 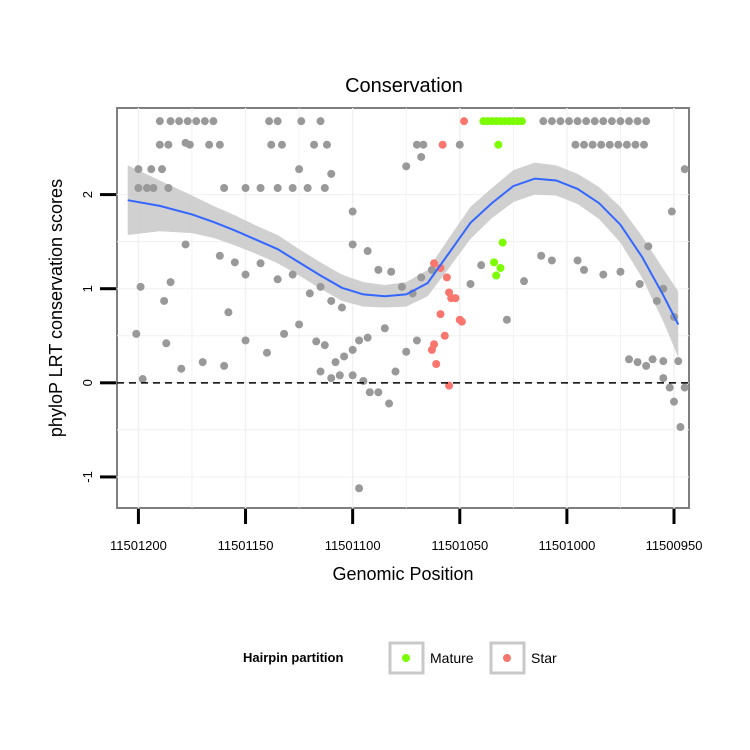 I want to click on smooth-line, so click(x=403, y=251).